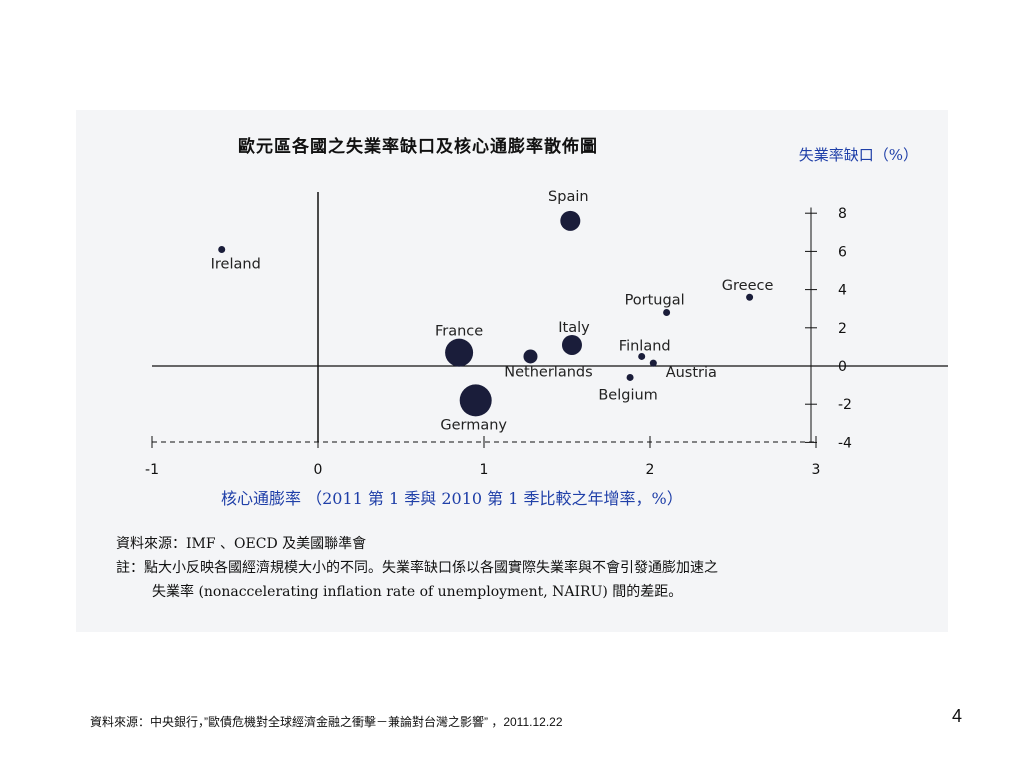 Image resolution: width=1024 pixels, height=768 pixels. Describe the element at coordinates (650, 470) in the screenshot. I see `x-tick-label: 2` at that location.